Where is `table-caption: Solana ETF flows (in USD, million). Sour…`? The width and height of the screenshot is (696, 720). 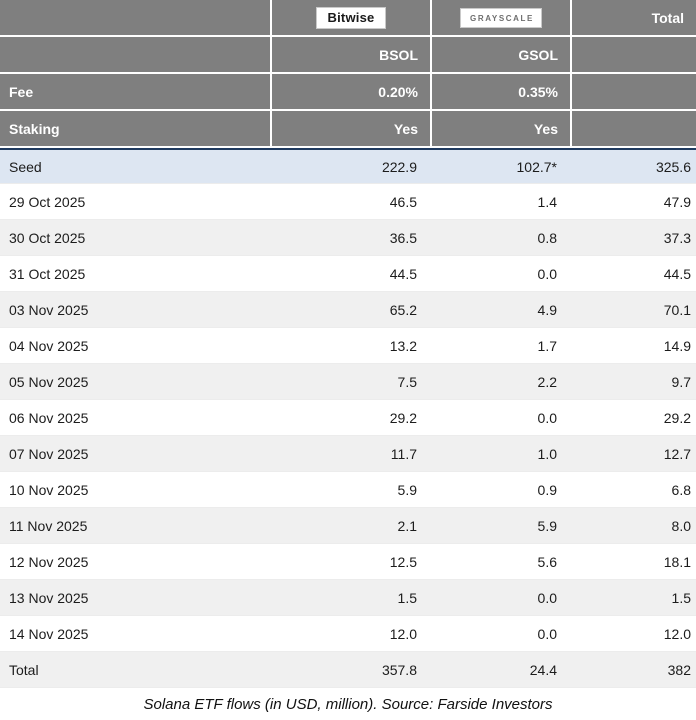 table-caption: Solana ETF flows (in USD, million). Sour… is located at coordinates (348, 704).